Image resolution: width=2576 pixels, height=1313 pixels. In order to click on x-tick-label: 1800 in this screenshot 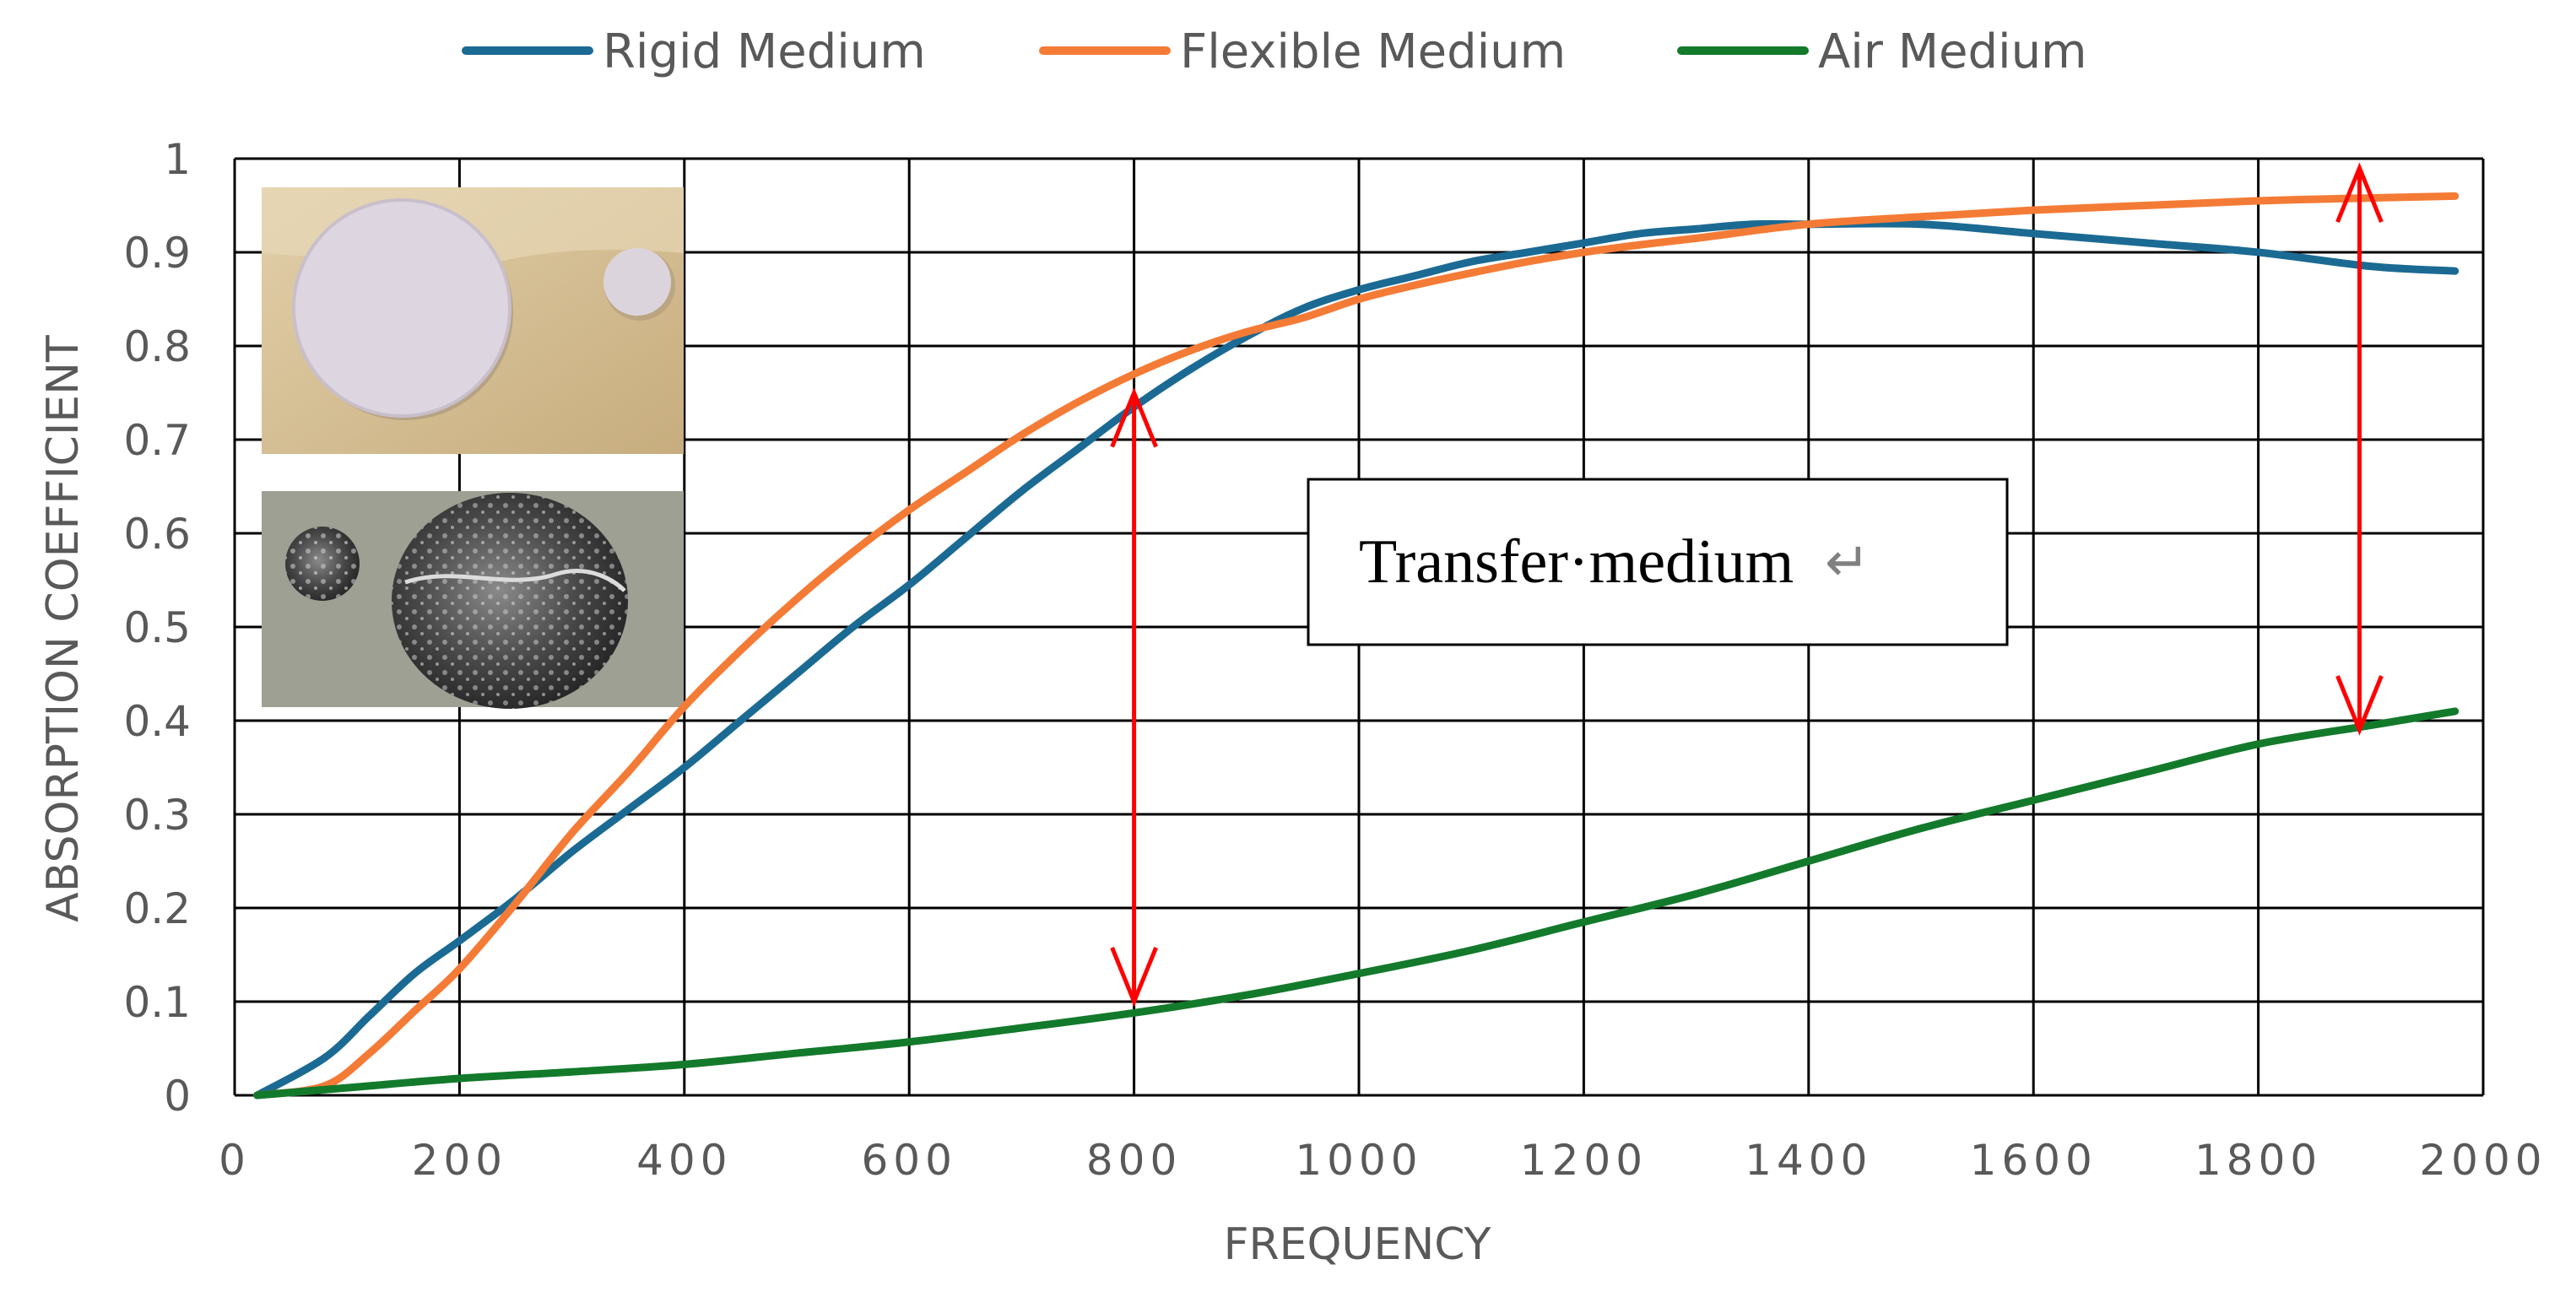, I will do `click(2258, 1160)`.